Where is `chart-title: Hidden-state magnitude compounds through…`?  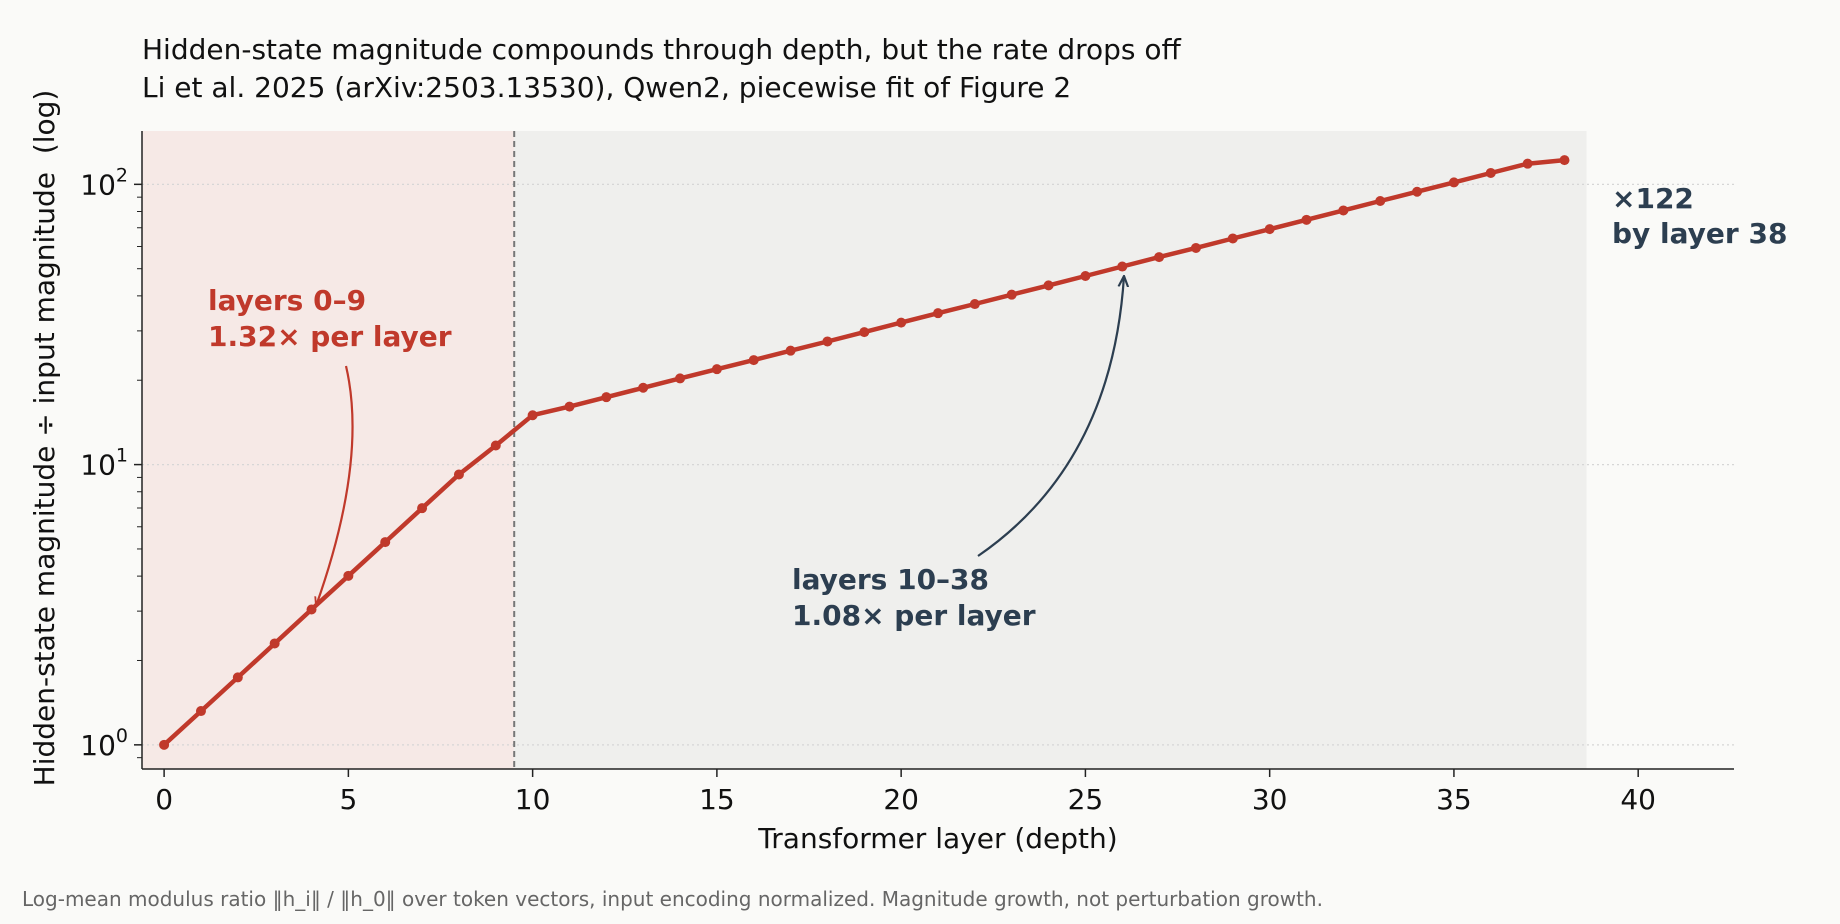
chart-title: Hidden-state magnitude compounds through… is located at coordinates (662, 49).